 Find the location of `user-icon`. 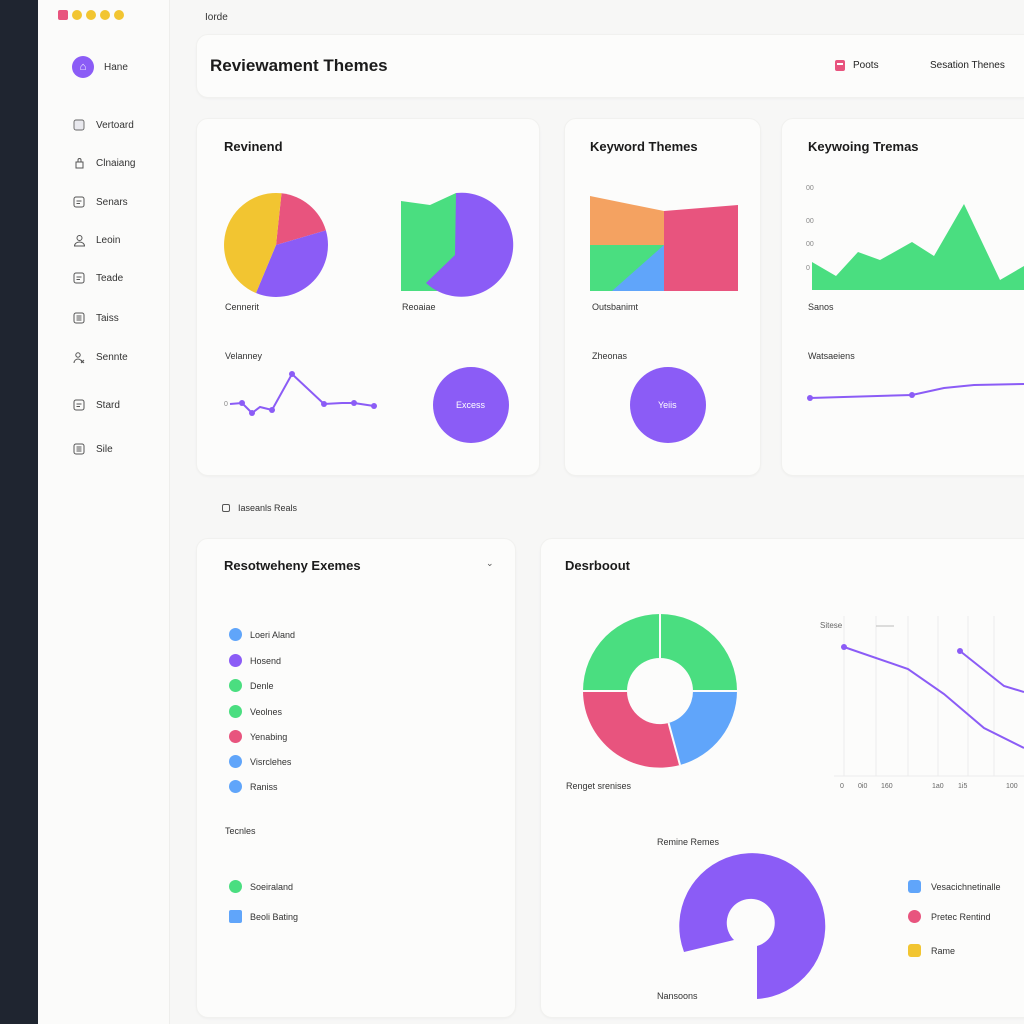

user-icon is located at coordinates (79, 240).